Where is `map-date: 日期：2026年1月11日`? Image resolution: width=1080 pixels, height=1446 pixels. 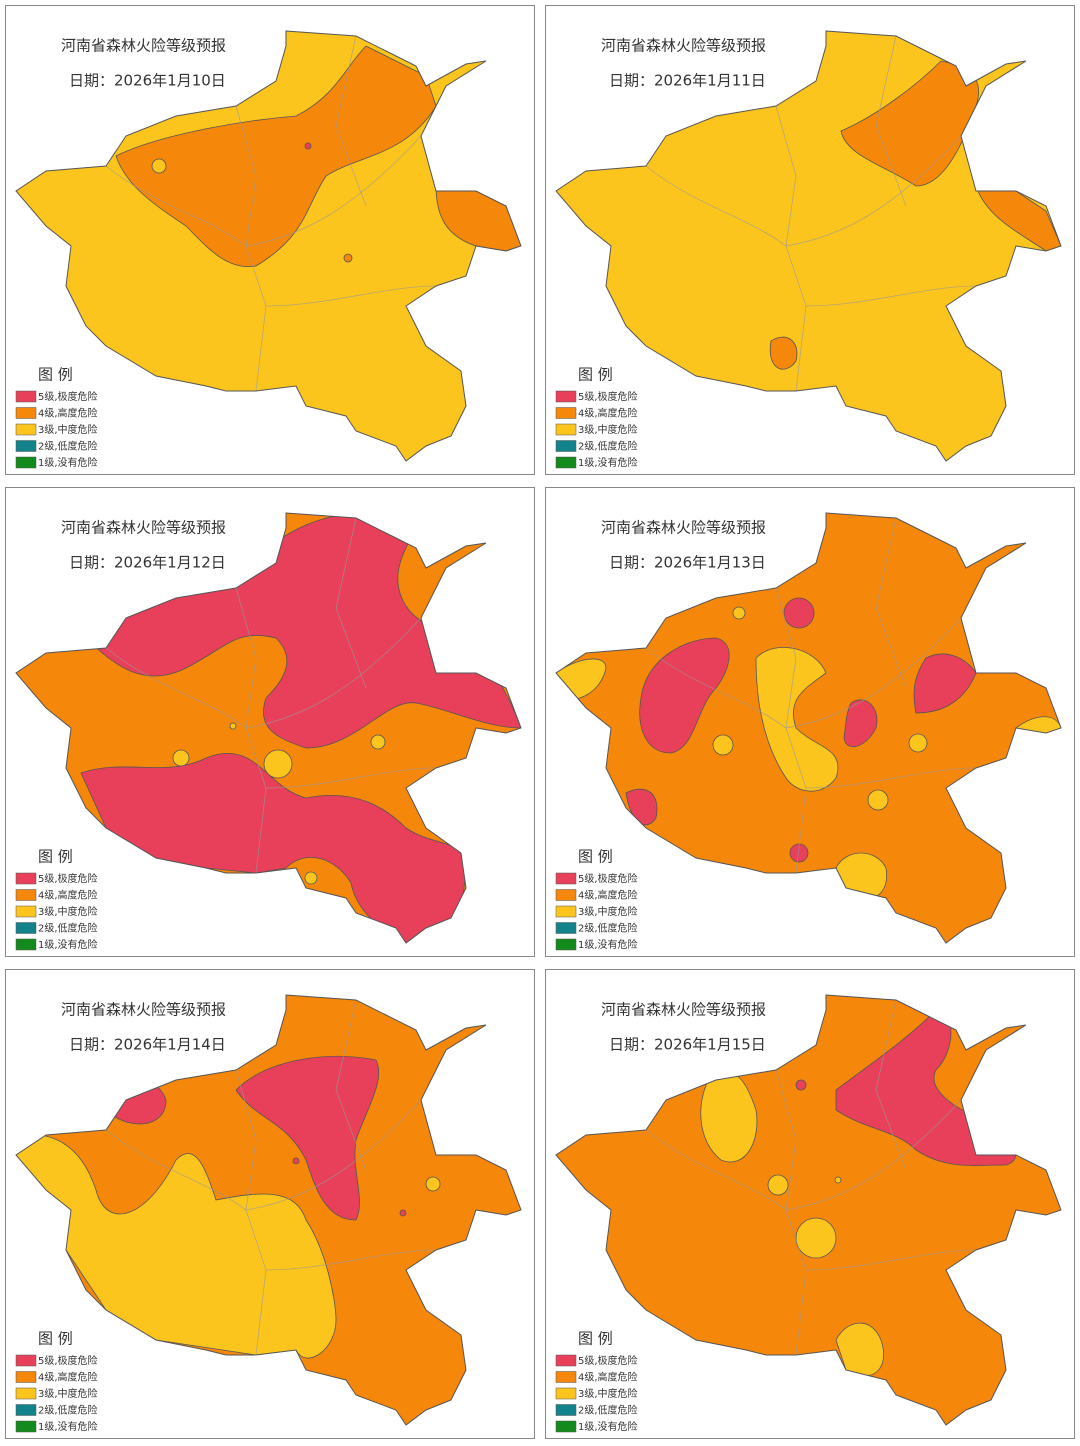
map-date: 日期：2026年1月11日 is located at coordinates (687, 81).